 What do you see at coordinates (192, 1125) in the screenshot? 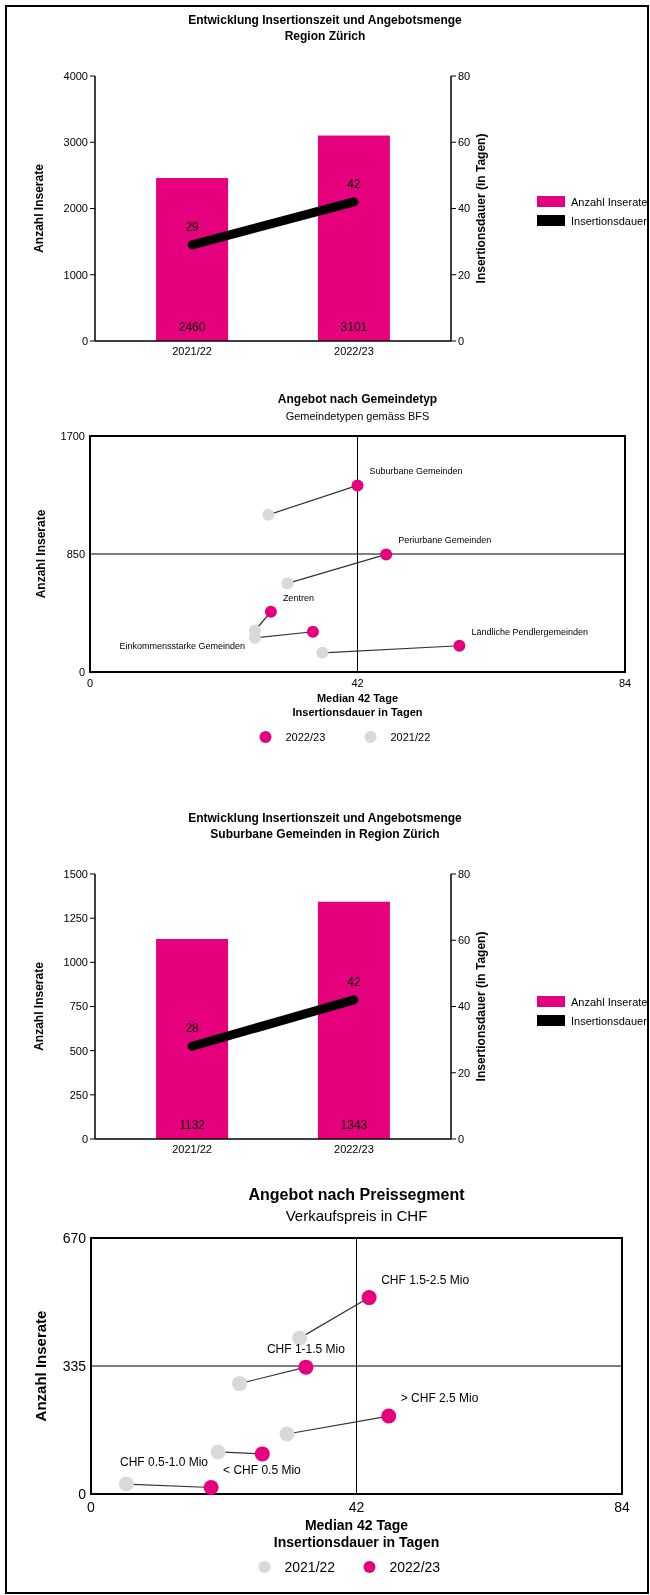
I see `data-label: 1132` at bounding box center [192, 1125].